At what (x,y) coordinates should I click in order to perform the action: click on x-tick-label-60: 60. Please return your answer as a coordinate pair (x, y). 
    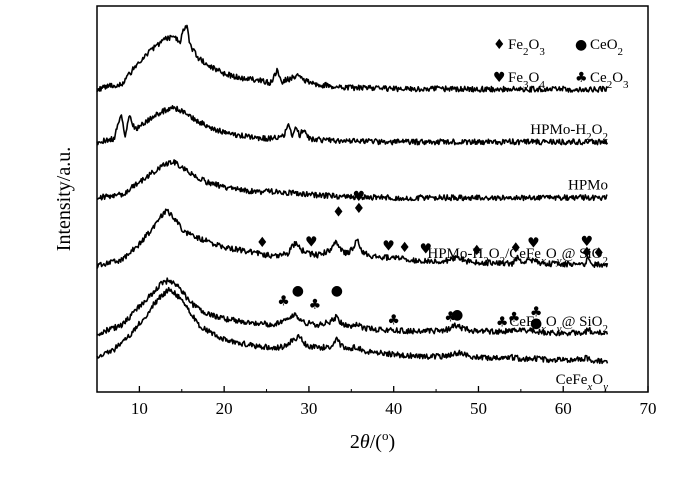
    Looking at the image, I should click on (563, 408).